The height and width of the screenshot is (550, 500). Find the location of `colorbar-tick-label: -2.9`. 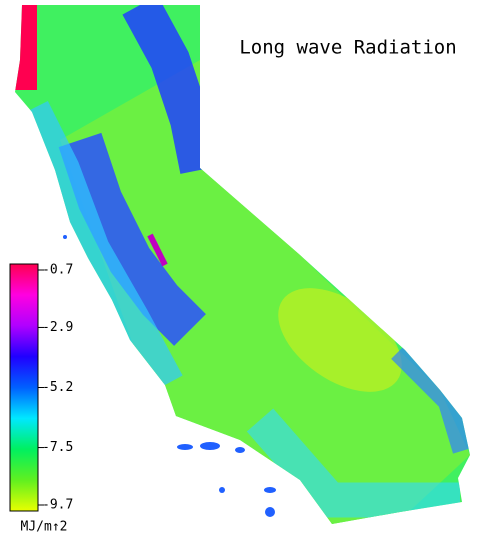

colorbar-tick-label: -2.9 is located at coordinates (57, 327).